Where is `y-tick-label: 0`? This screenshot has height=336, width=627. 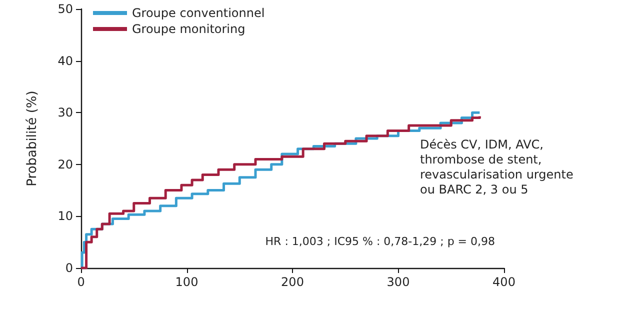
y-tick-label: 0 is located at coordinates (69, 268).